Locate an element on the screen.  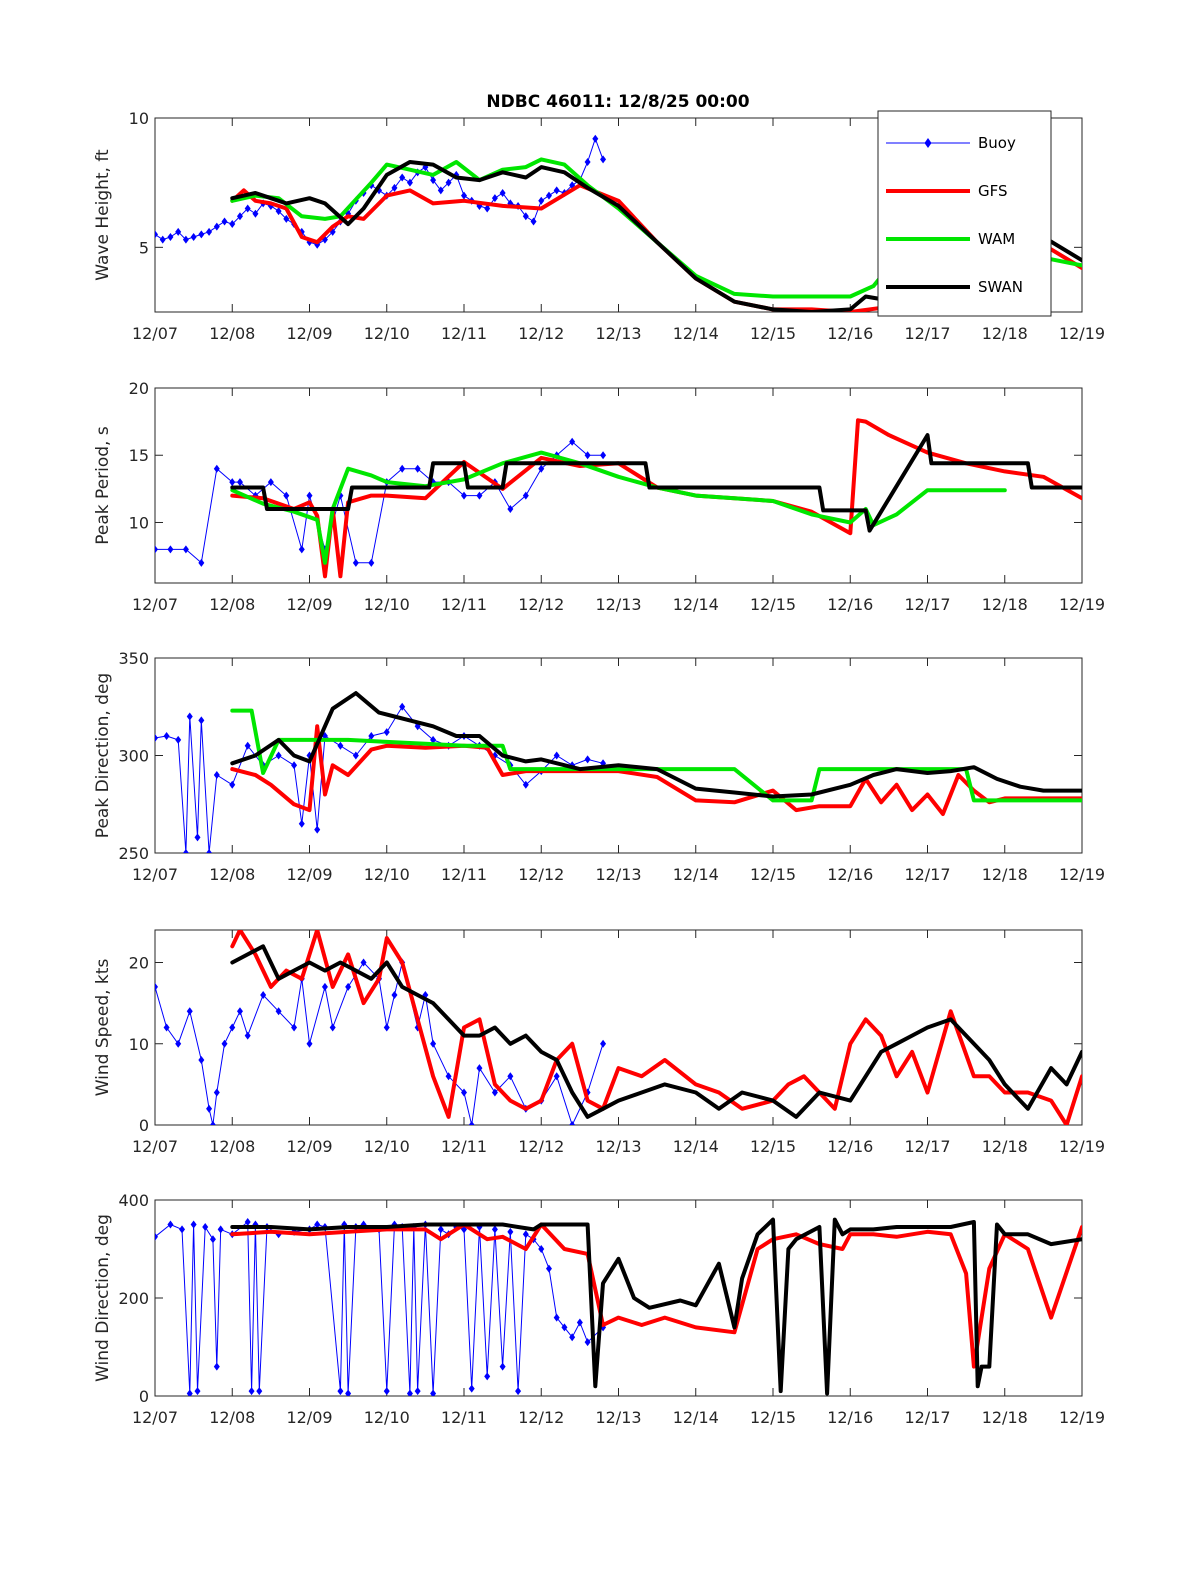
legend-label-swan: SWAN is located at coordinates (1000, 287).